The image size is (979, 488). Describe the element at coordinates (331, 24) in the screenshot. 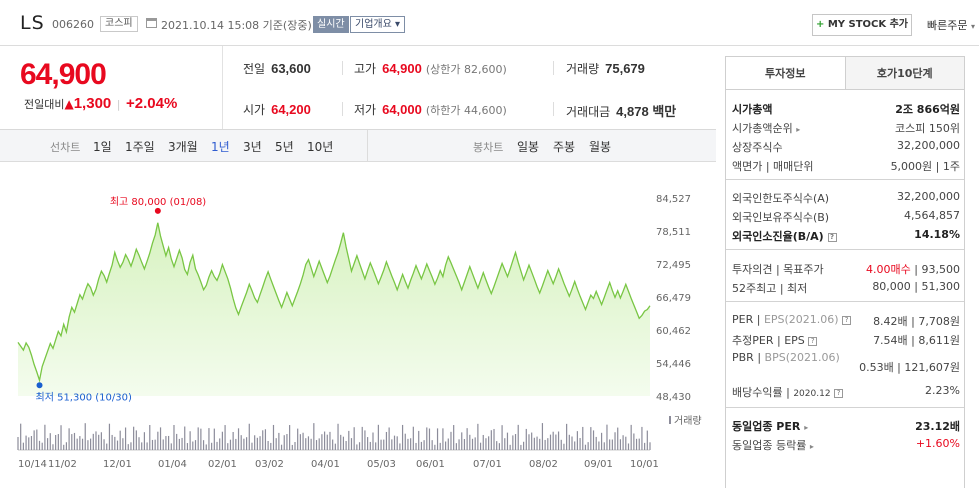

I see `realtime-button: 실시간` at that location.